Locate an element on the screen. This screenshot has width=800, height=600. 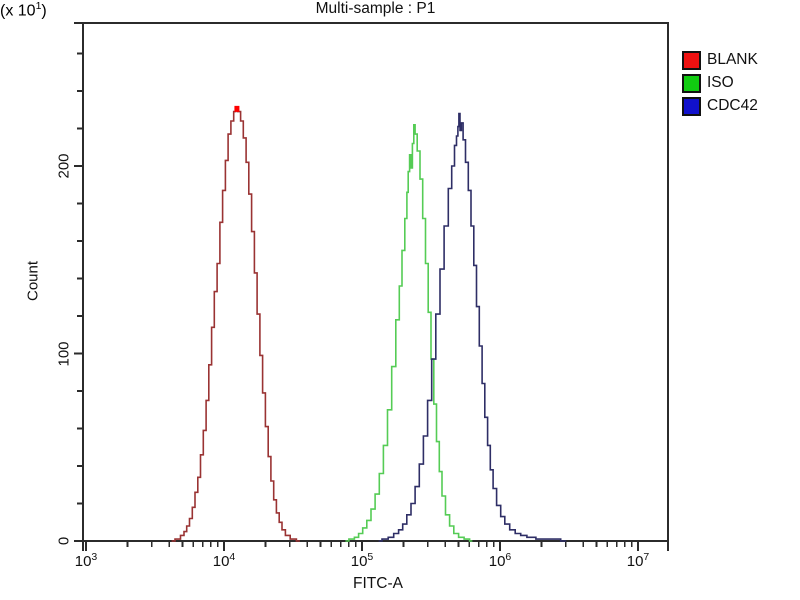
y-tick-label: 0 is located at coordinates (64, 541).